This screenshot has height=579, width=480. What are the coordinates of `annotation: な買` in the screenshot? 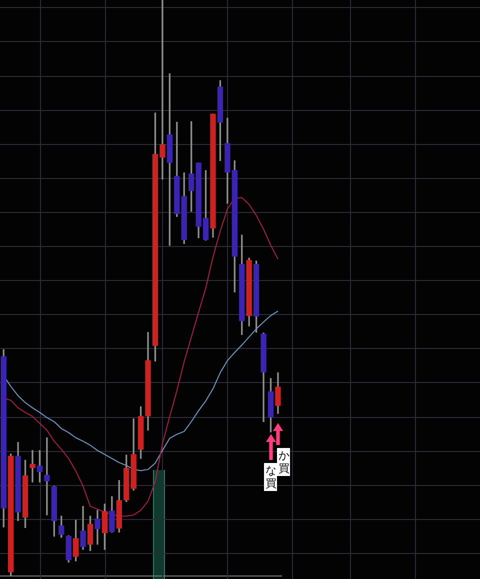 It's located at (271, 477).